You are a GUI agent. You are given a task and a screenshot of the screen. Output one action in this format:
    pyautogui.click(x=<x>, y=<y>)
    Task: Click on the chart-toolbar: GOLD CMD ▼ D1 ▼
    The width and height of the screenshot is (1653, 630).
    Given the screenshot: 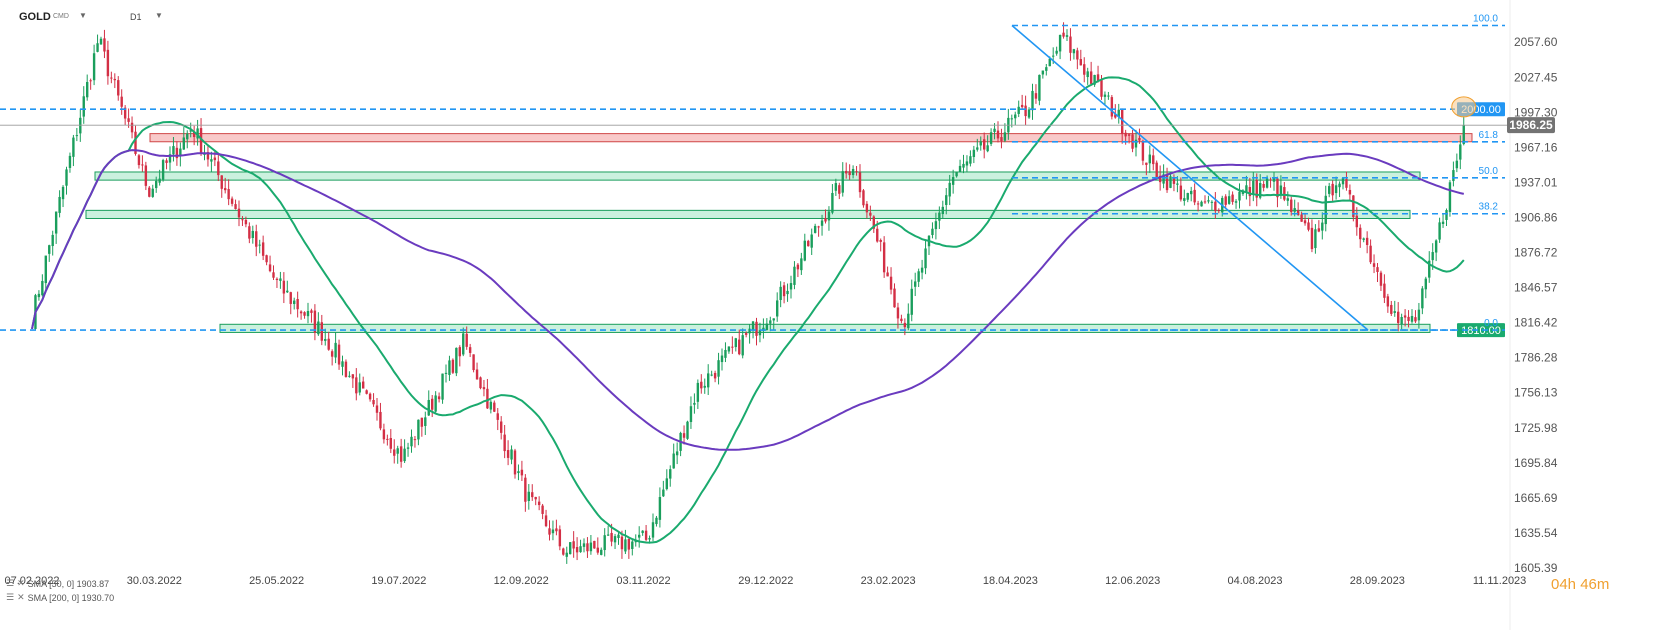 What is the action you would take?
    pyautogui.click(x=200, y=14)
    